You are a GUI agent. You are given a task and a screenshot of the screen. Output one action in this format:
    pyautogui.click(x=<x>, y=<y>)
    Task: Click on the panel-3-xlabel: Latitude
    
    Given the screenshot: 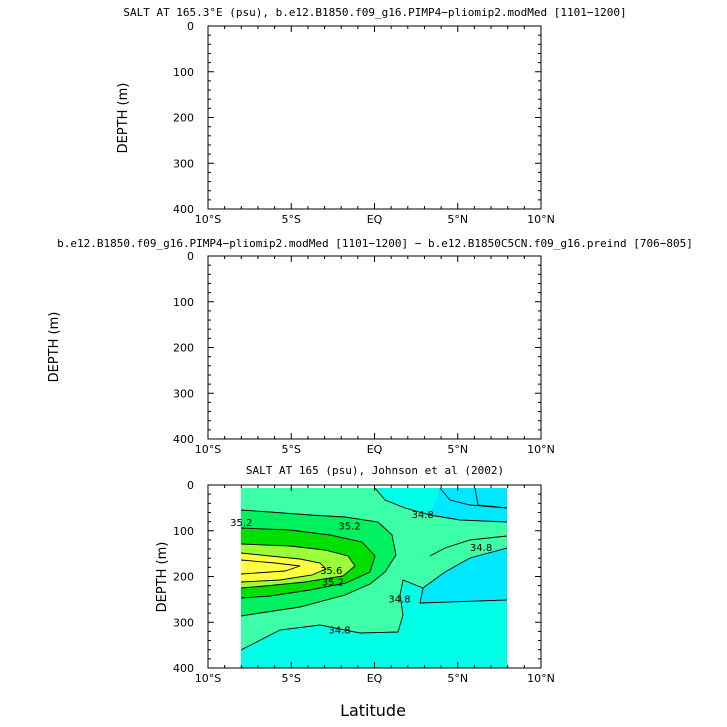 What is the action you would take?
    pyautogui.click(x=373, y=710)
    